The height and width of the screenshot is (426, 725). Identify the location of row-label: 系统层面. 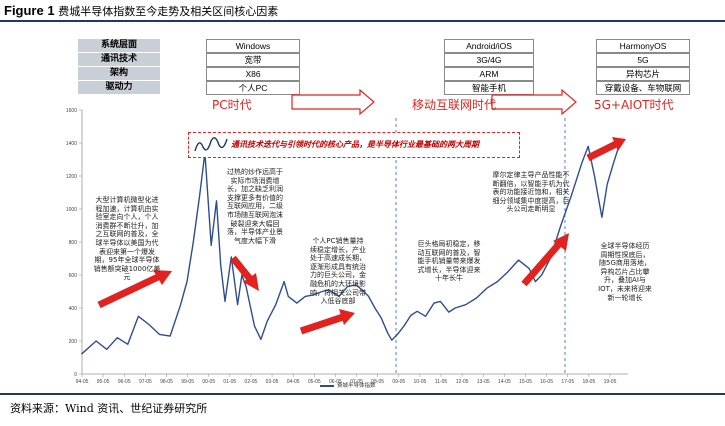
(119, 45).